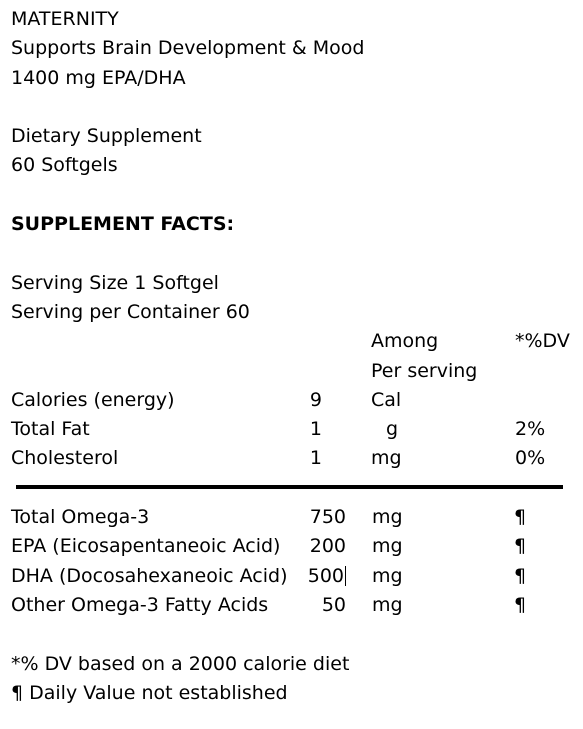 This screenshot has height=729, width=583. I want to click on nutrient-name: Total Fat, so click(50, 429).